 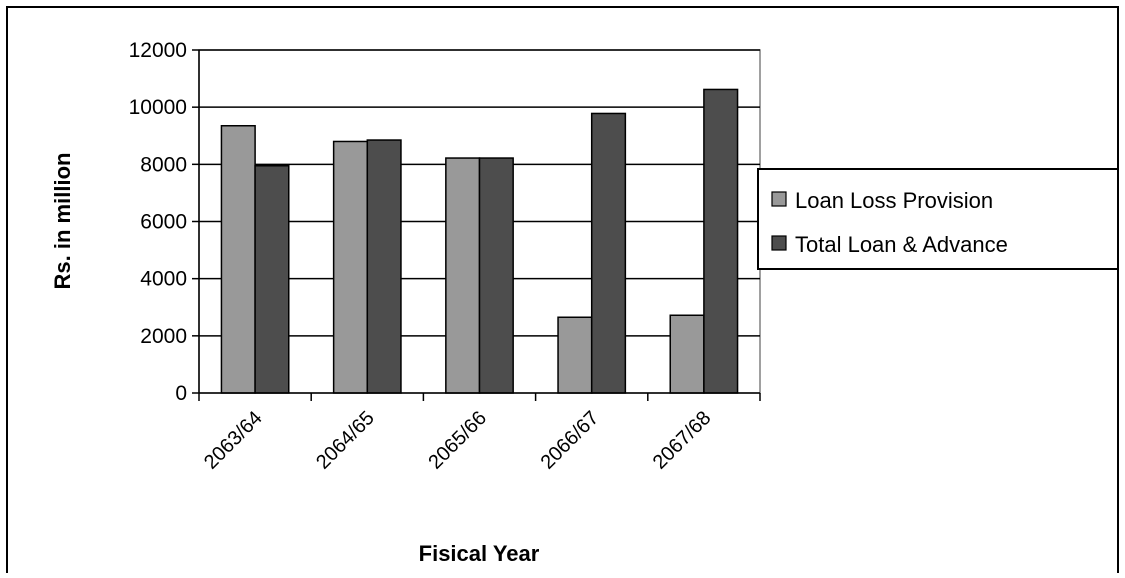 I want to click on y-tick-label: 2000, so click(x=163, y=336).